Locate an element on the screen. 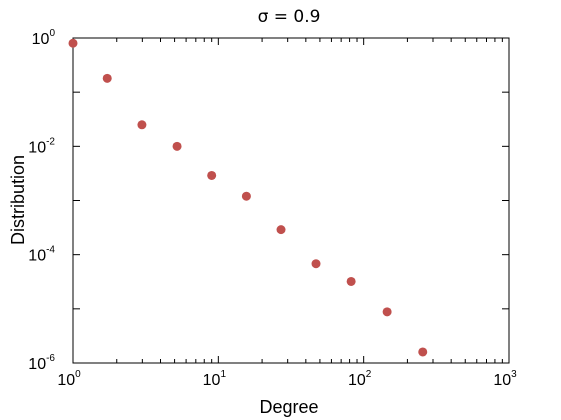 The height and width of the screenshot is (420, 561). chart-title: σ = 0.9 is located at coordinates (289, 17).